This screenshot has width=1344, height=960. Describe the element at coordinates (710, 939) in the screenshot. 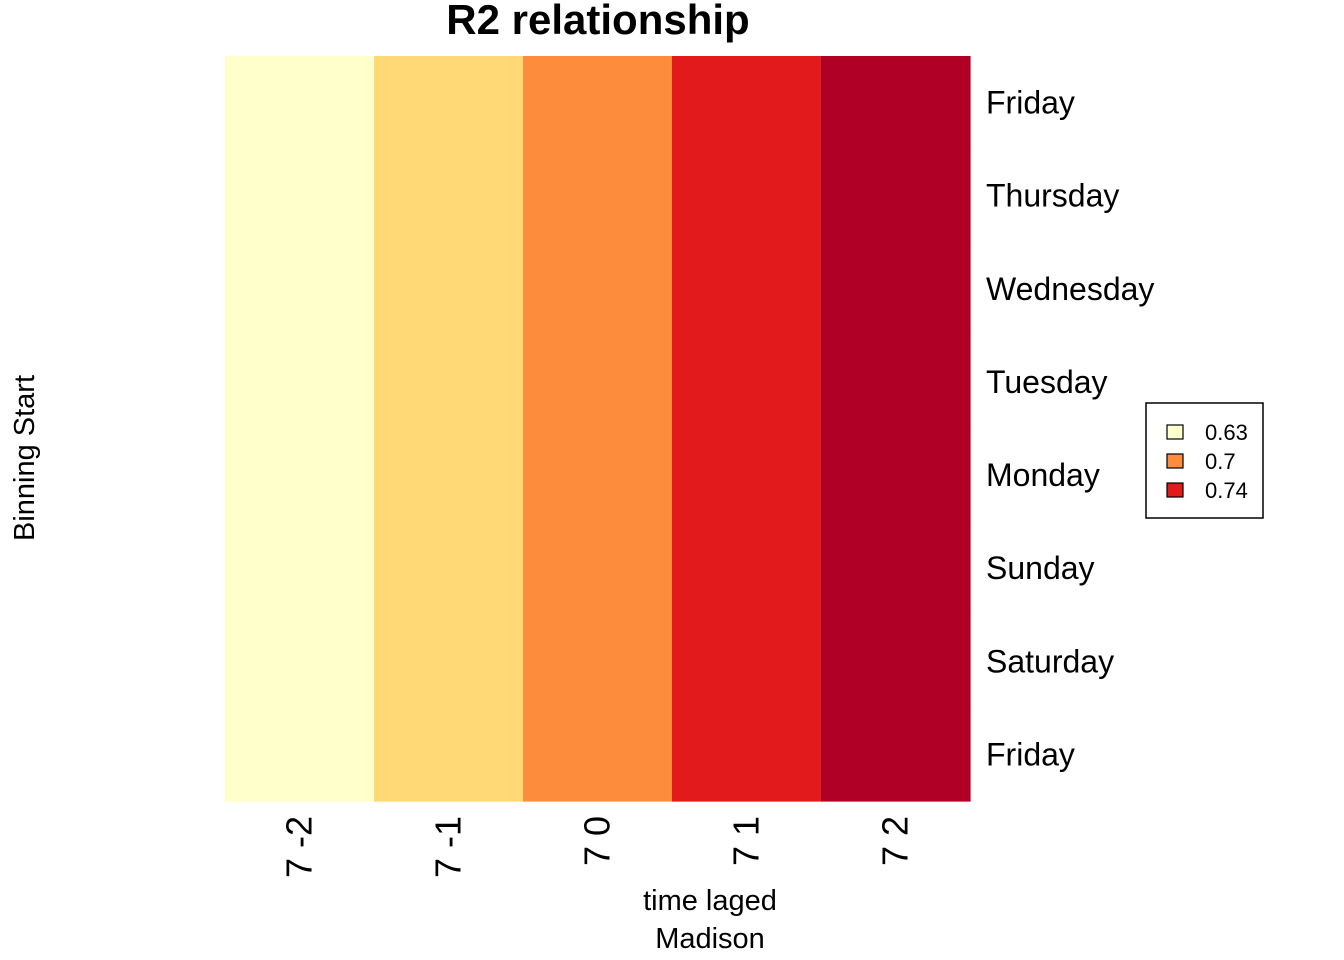

I see `x-axis-sublabel: Madison` at that location.